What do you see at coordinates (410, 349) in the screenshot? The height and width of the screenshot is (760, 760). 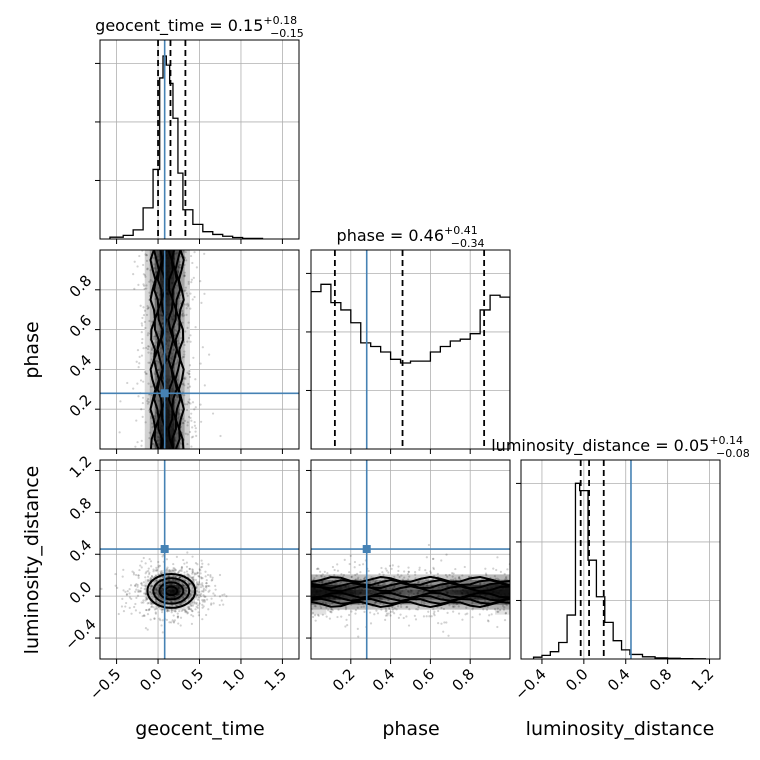 I see `grid-lines` at bounding box center [410, 349].